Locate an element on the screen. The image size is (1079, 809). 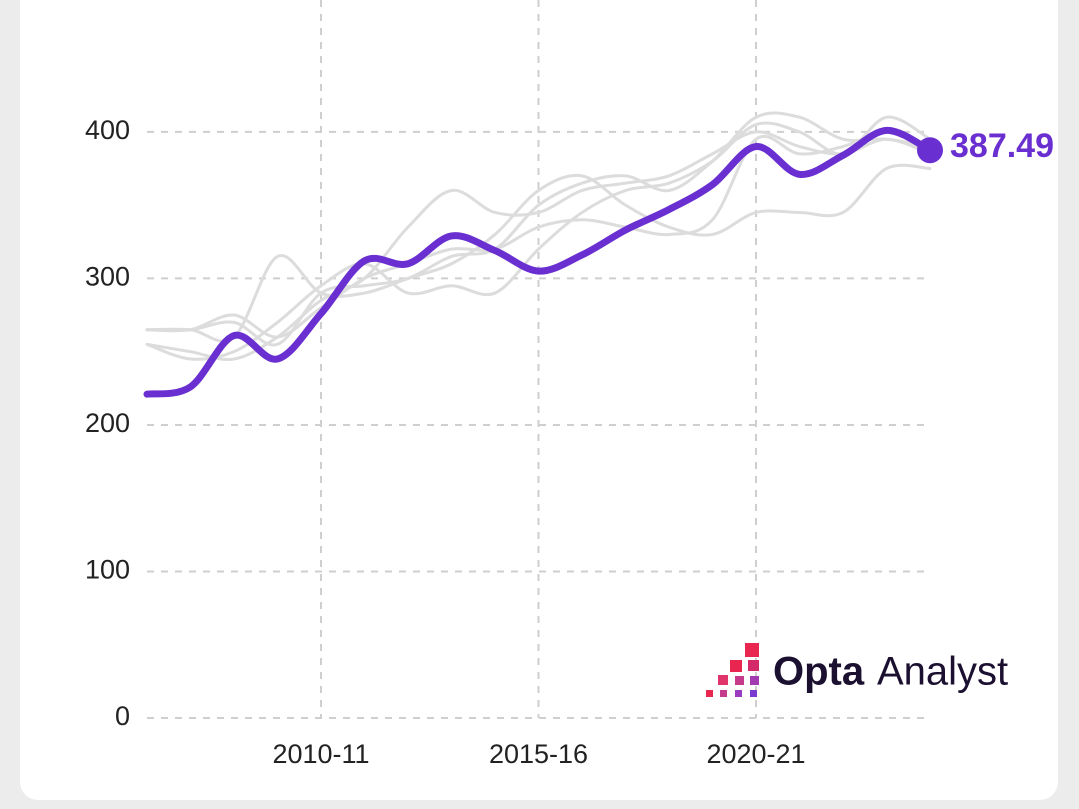
y-tick-label: 300 is located at coordinates (107, 277).